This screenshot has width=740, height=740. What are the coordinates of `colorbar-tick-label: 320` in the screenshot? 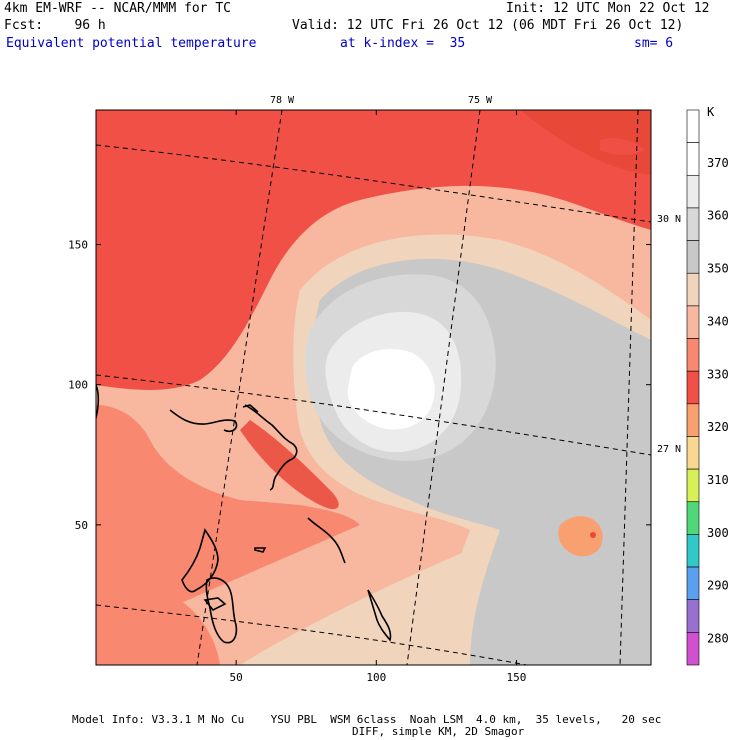 It's located at (718, 427).